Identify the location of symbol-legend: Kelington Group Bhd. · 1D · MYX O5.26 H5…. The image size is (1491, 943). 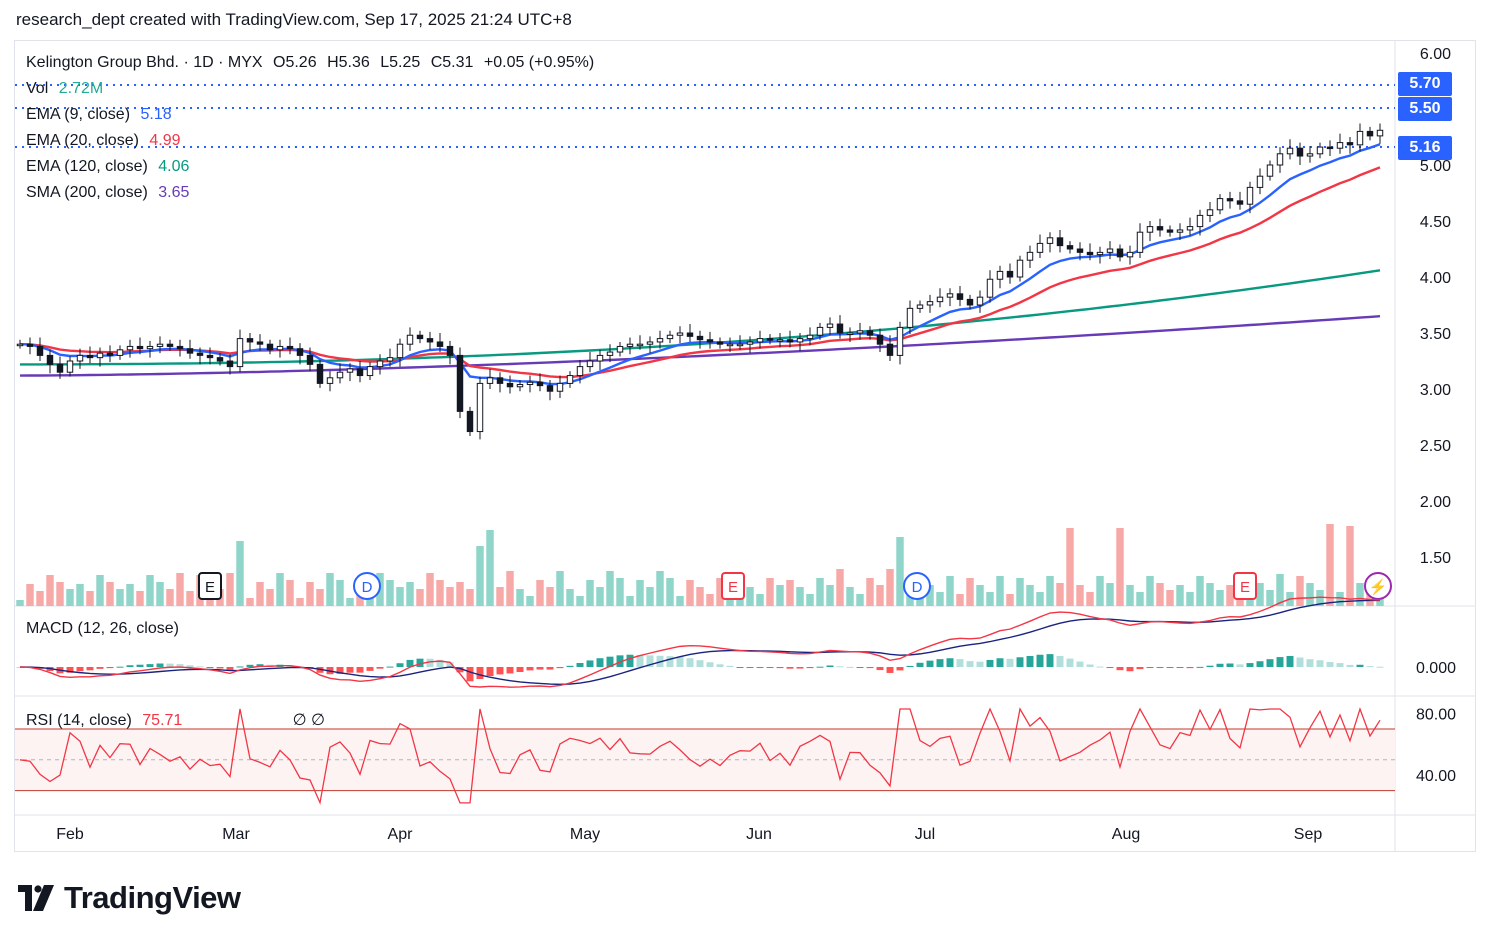
(313, 63).